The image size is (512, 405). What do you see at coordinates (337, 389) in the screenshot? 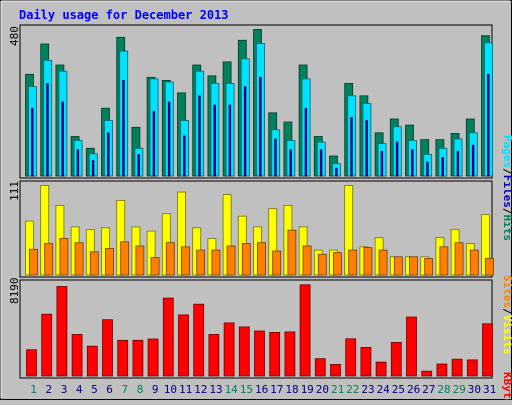
I see `x-tick-label-day-21: 21` at bounding box center [337, 389].